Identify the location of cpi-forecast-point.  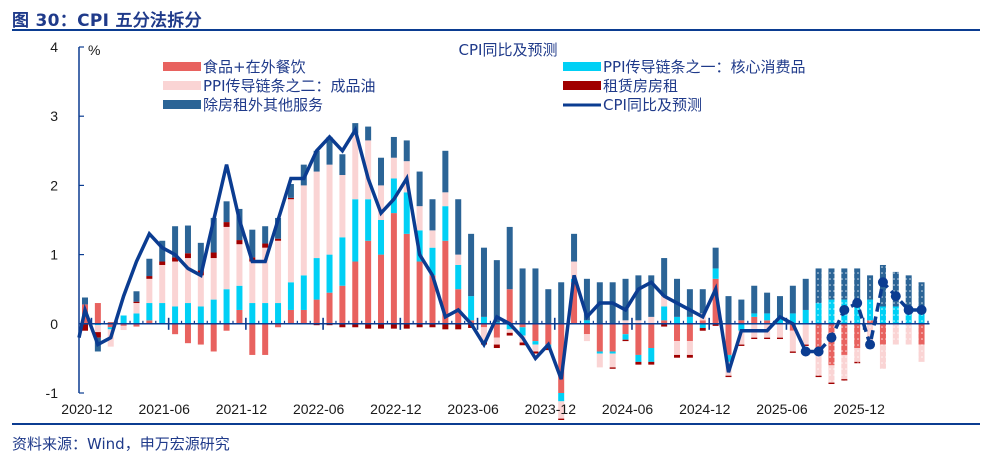
(844, 309).